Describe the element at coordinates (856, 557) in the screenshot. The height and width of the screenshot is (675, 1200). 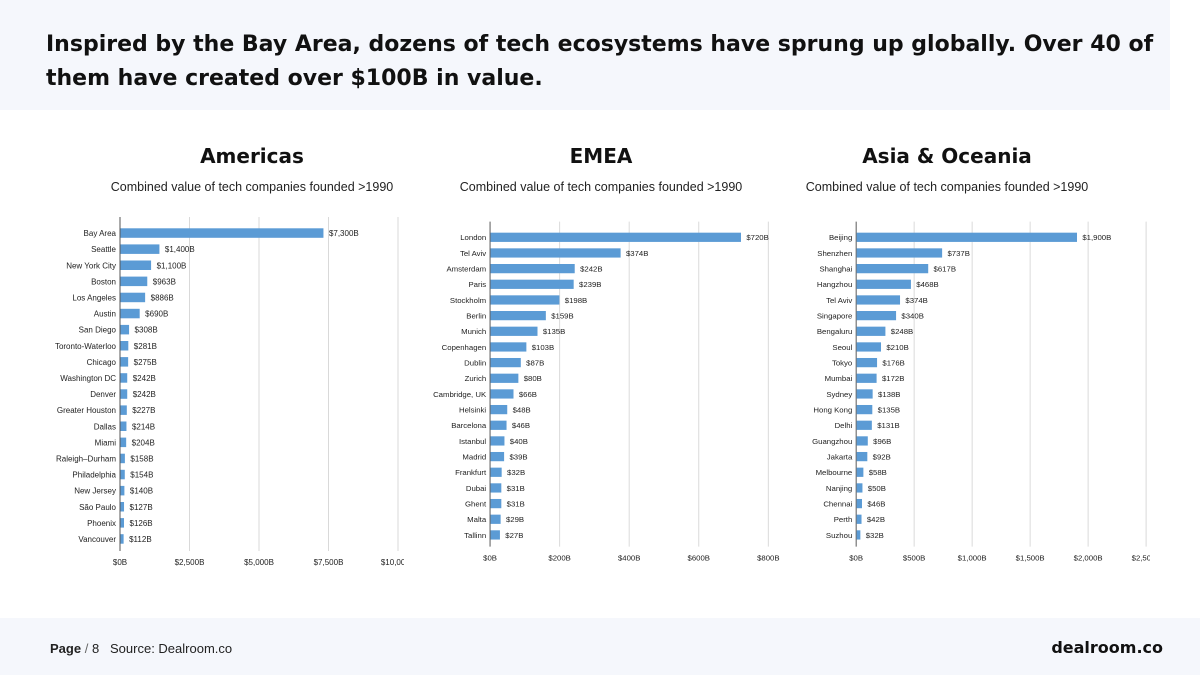
I see `asia-x-tick-label: $0B` at that location.